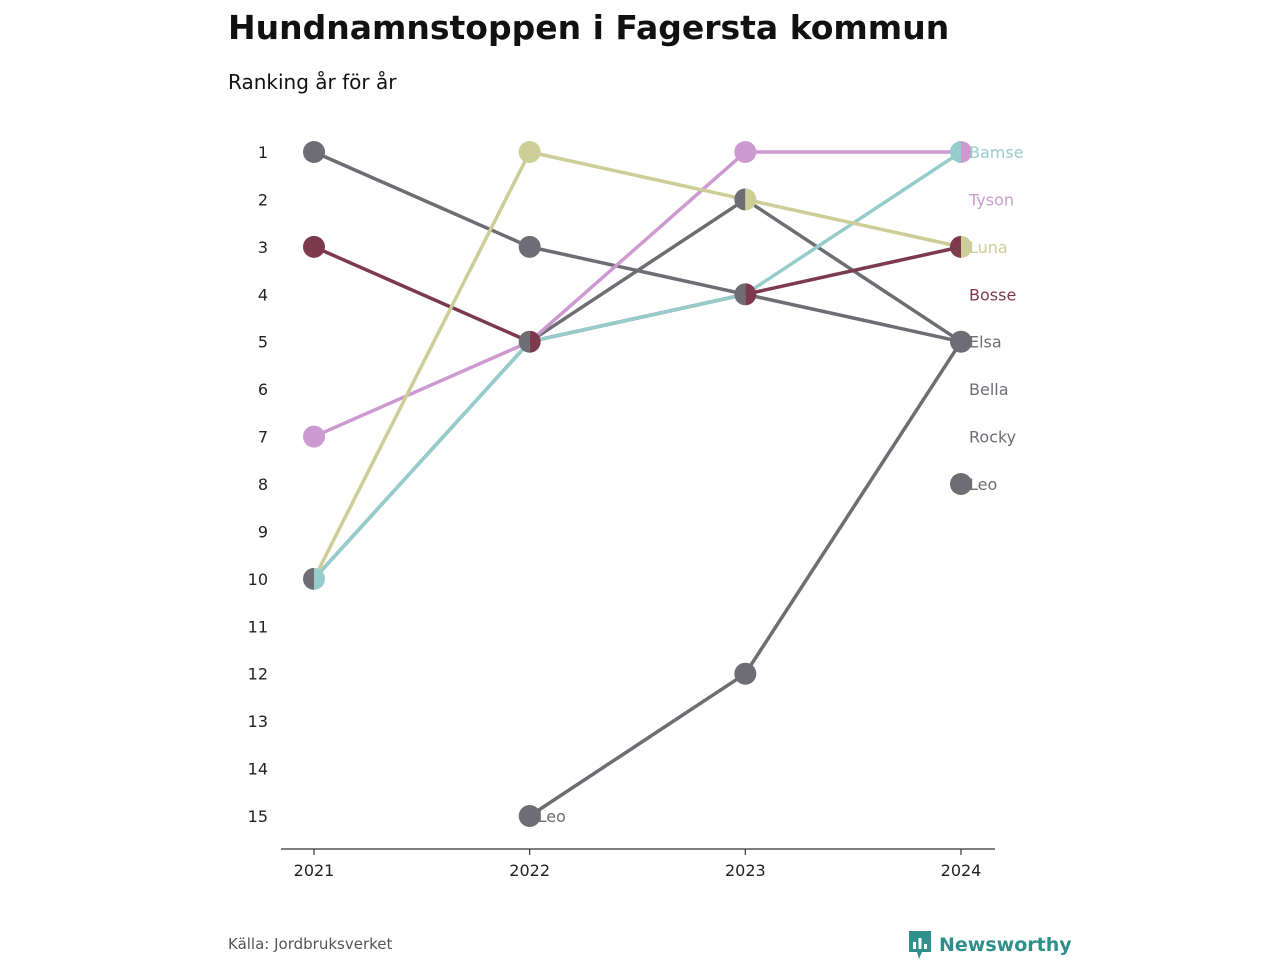 The width and height of the screenshot is (1280, 960). Describe the element at coordinates (985, 342) in the screenshot. I see `end-label-elsa: Elsa` at that location.